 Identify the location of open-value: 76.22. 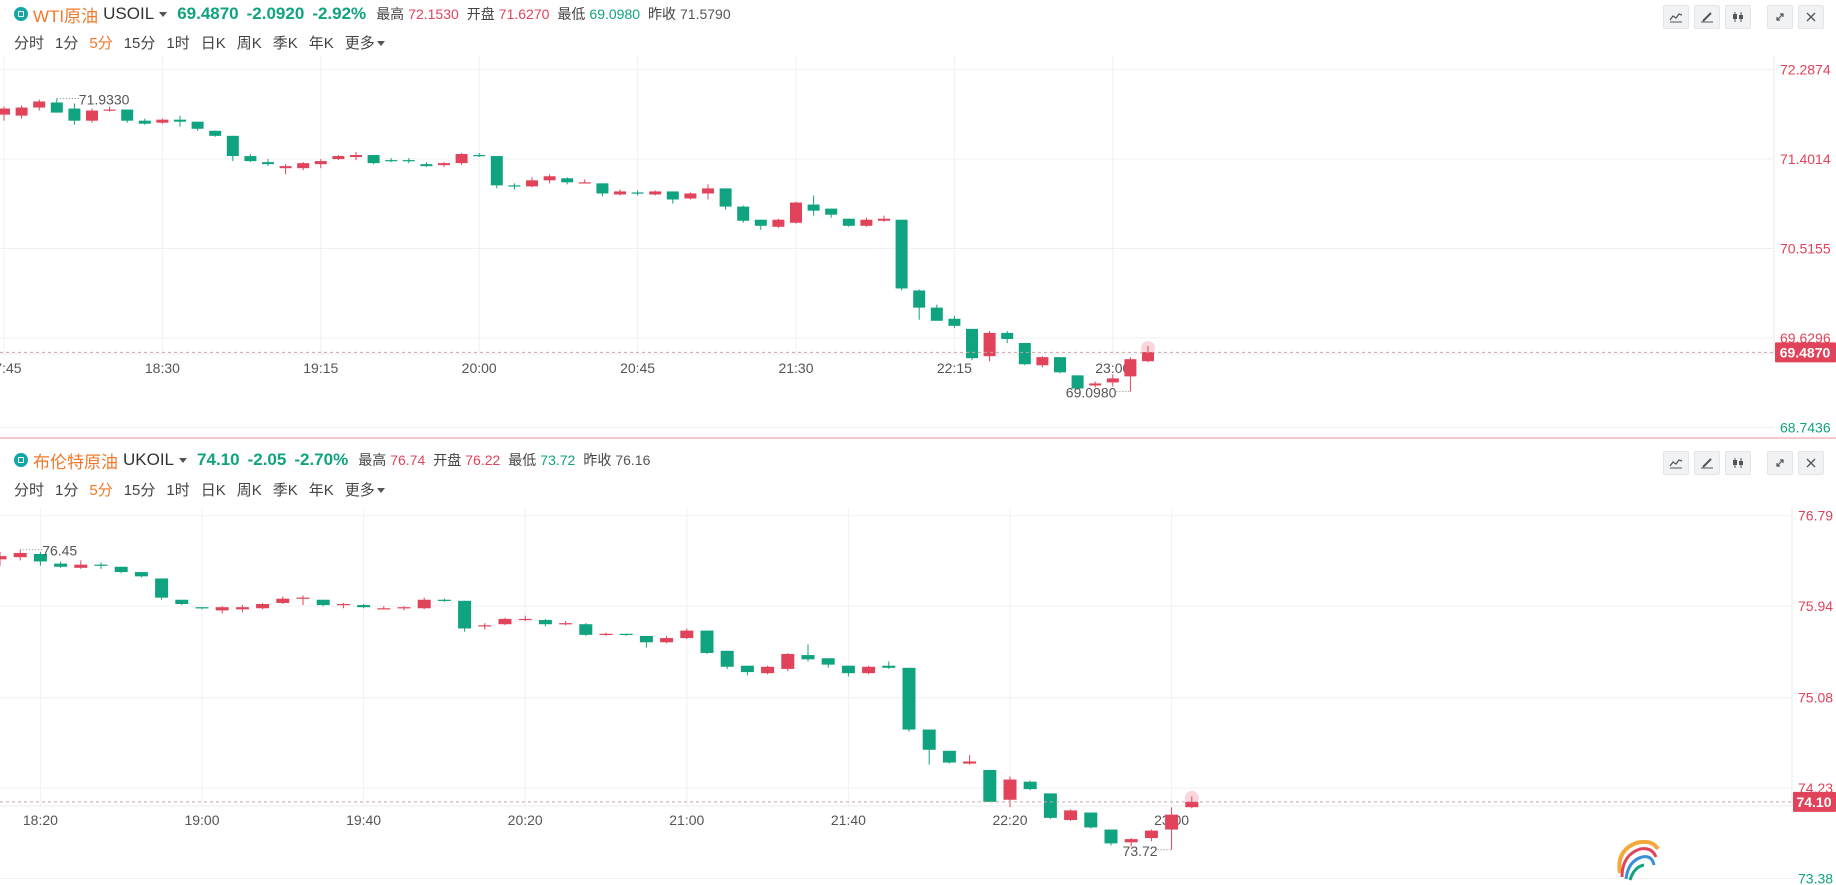
(483, 460).